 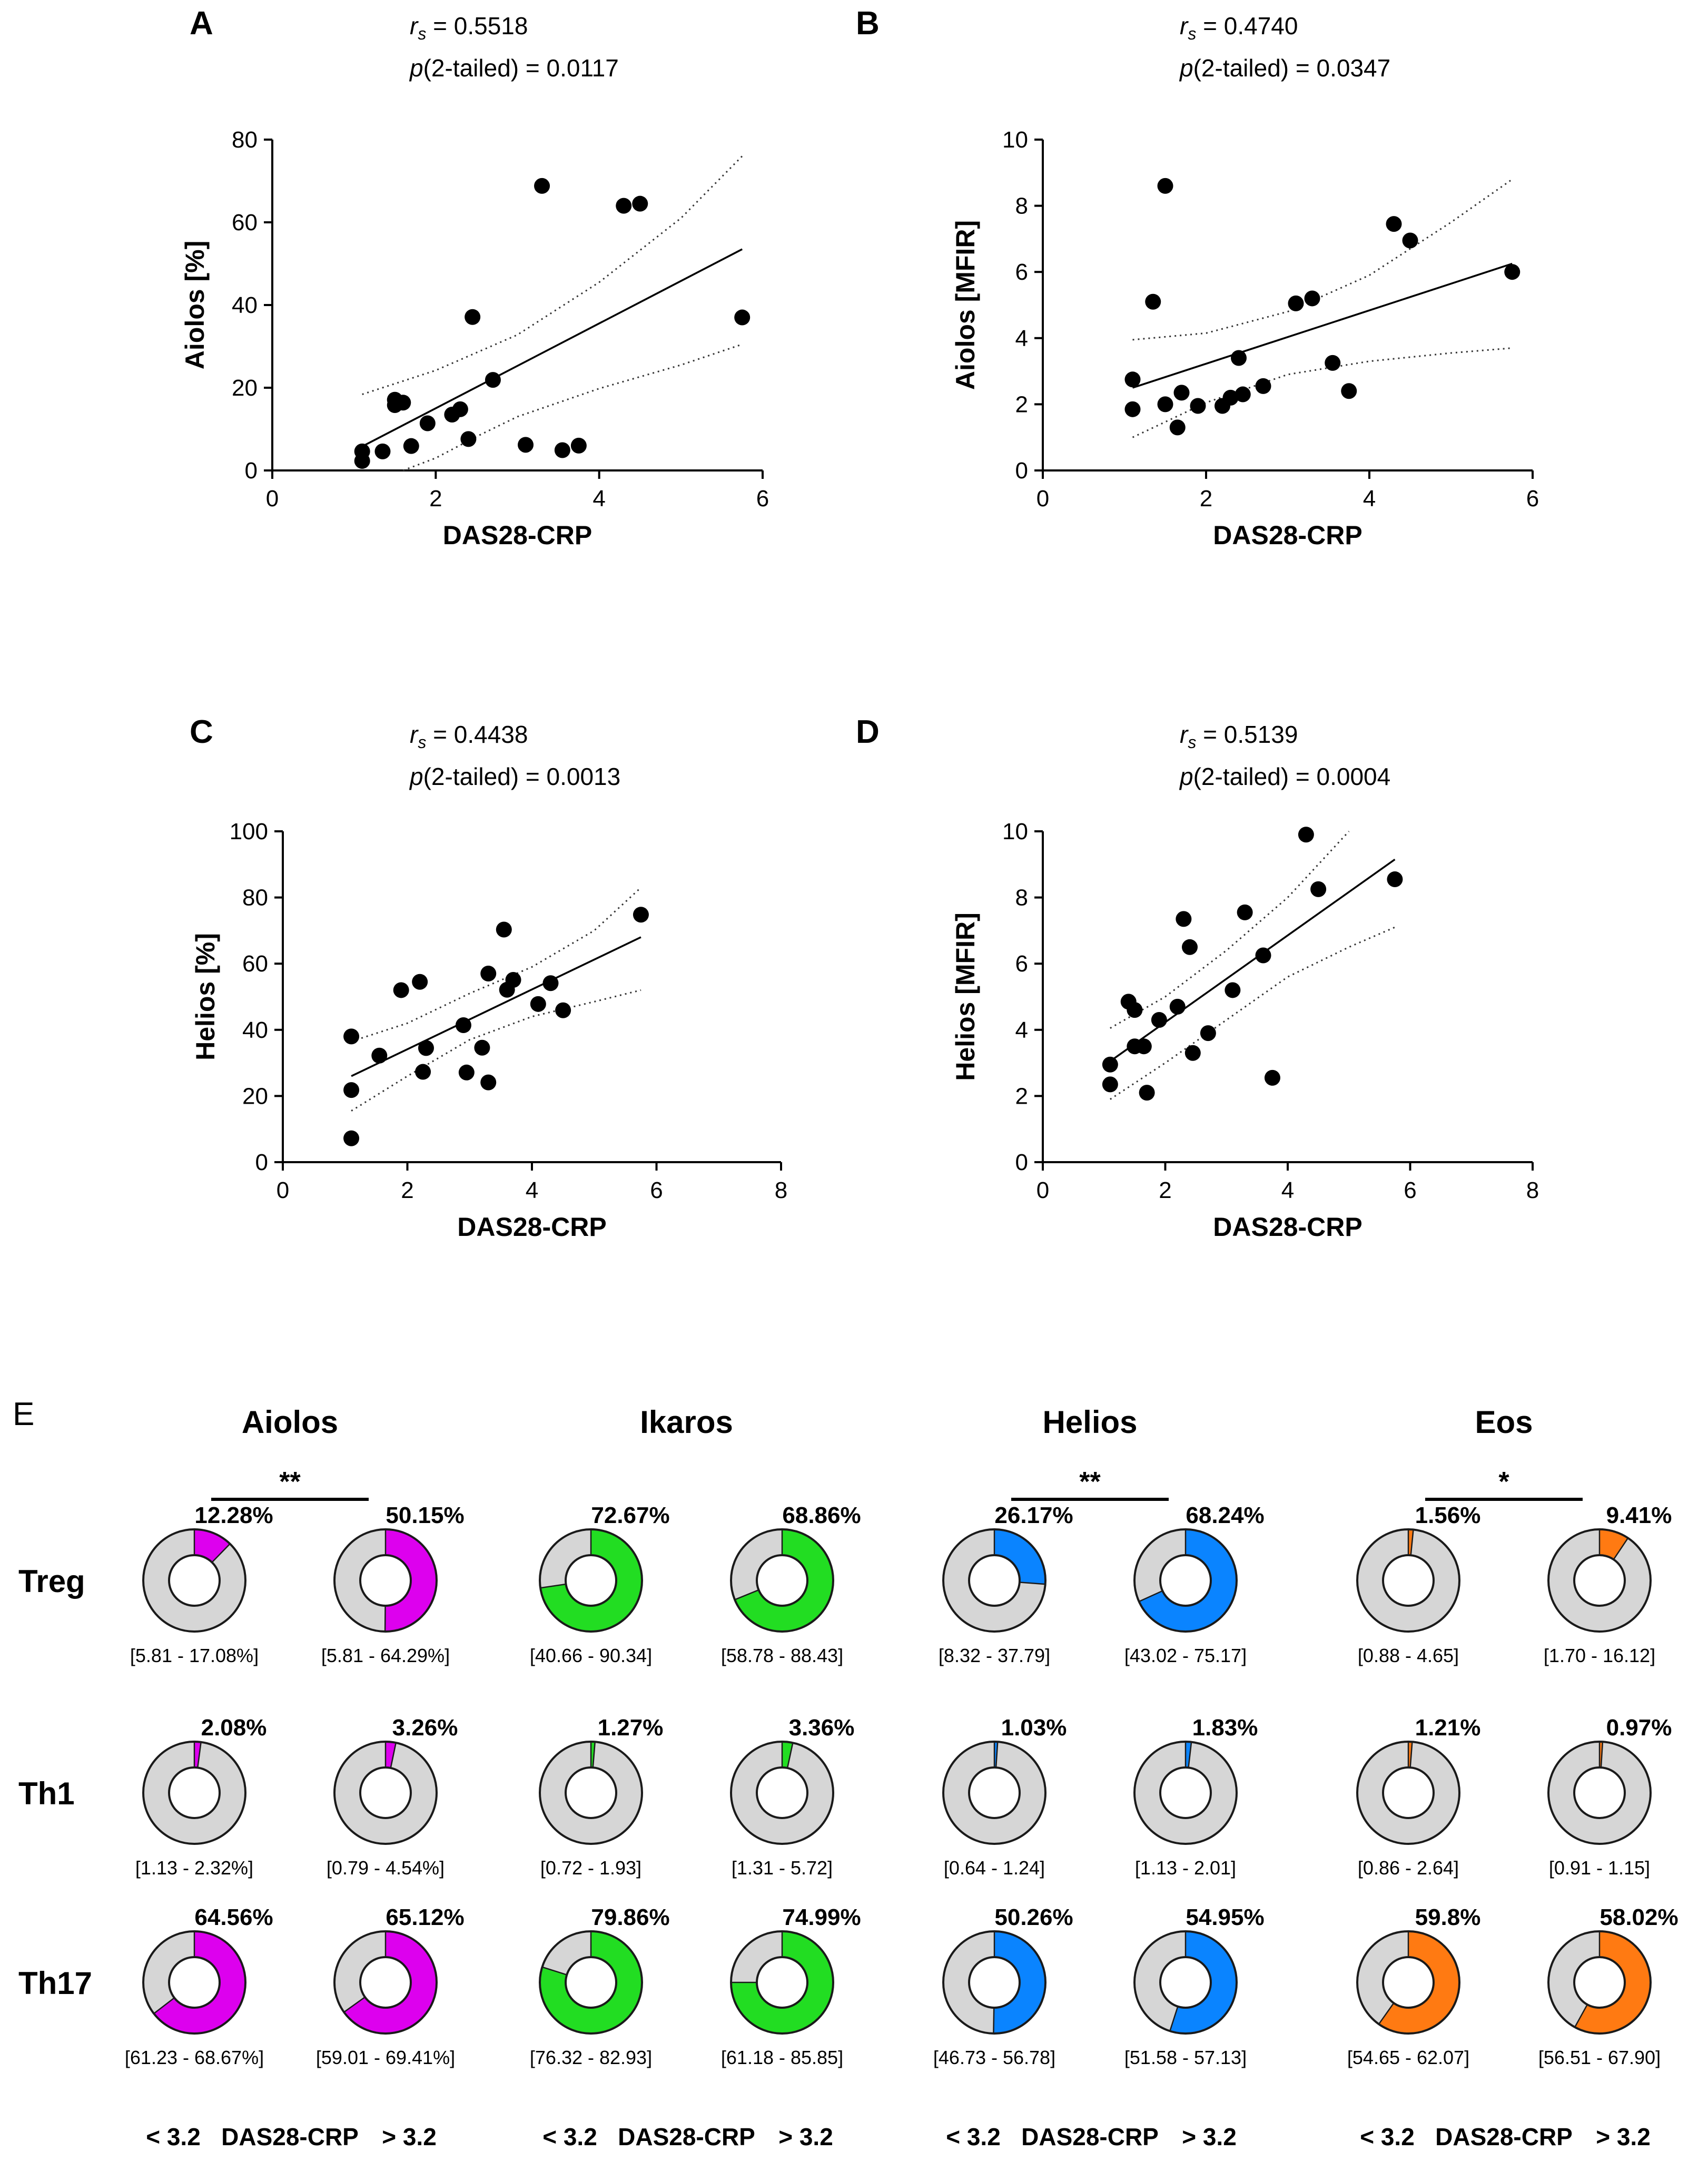 What do you see at coordinates (821, 1515) in the screenshot?
I see `percentage-label: 68.86%` at bounding box center [821, 1515].